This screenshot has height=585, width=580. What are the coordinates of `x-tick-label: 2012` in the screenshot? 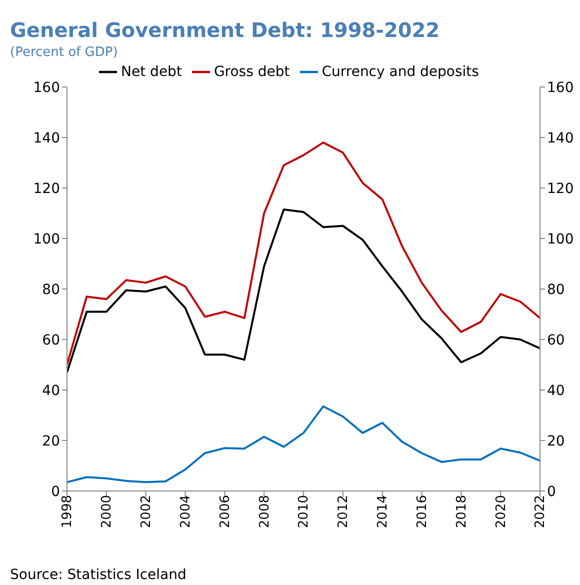 It's located at (344, 511).